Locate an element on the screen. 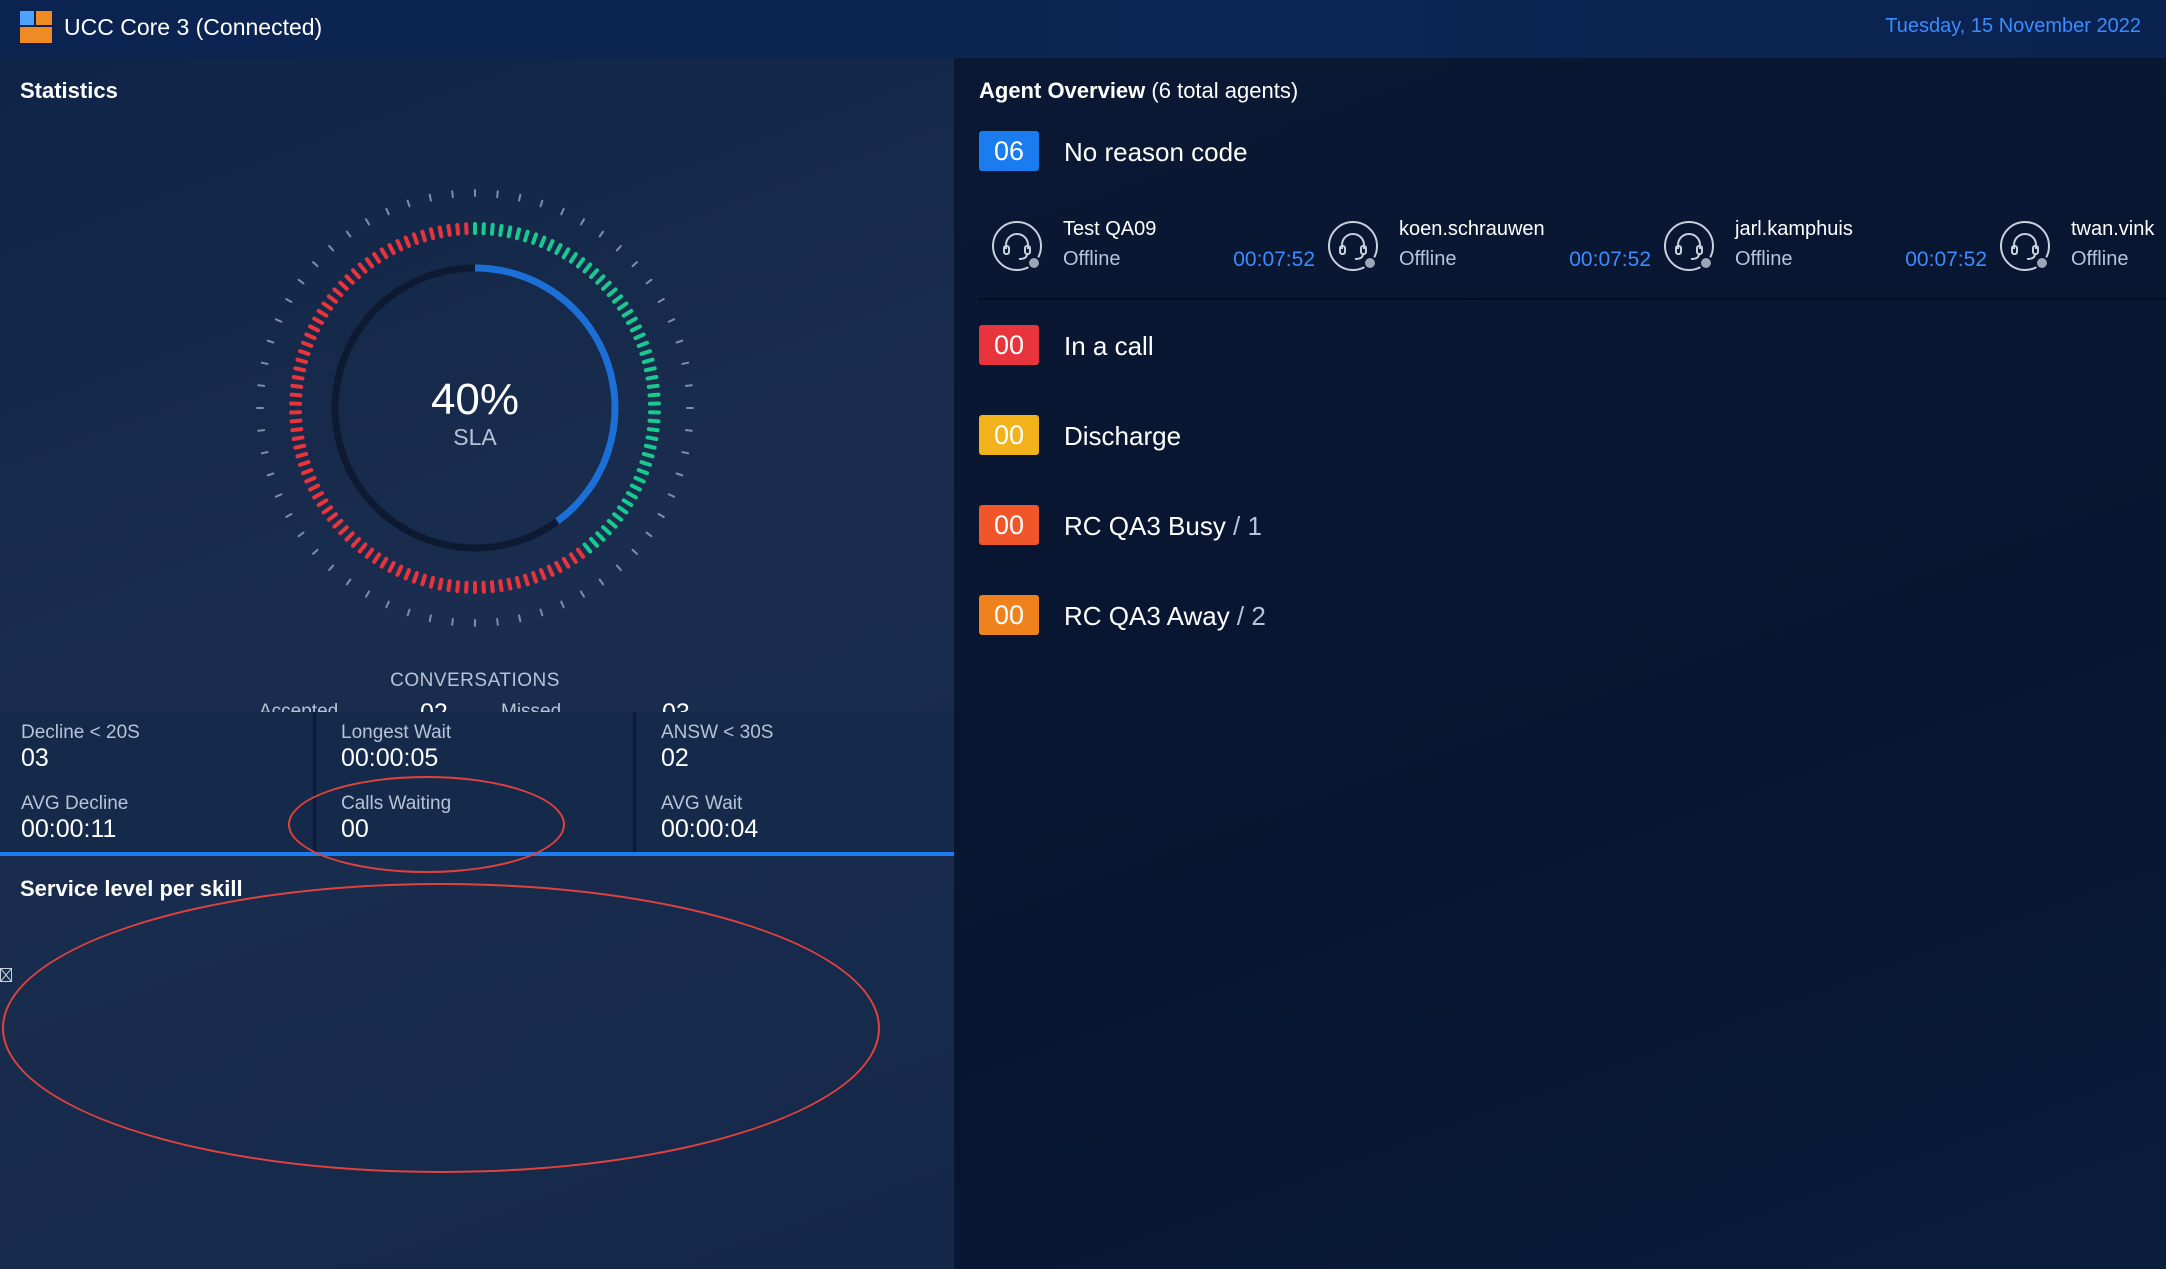 The width and height of the screenshot is (2166, 1269). metric-label: AVG Wait is located at coordinates (702, 803).